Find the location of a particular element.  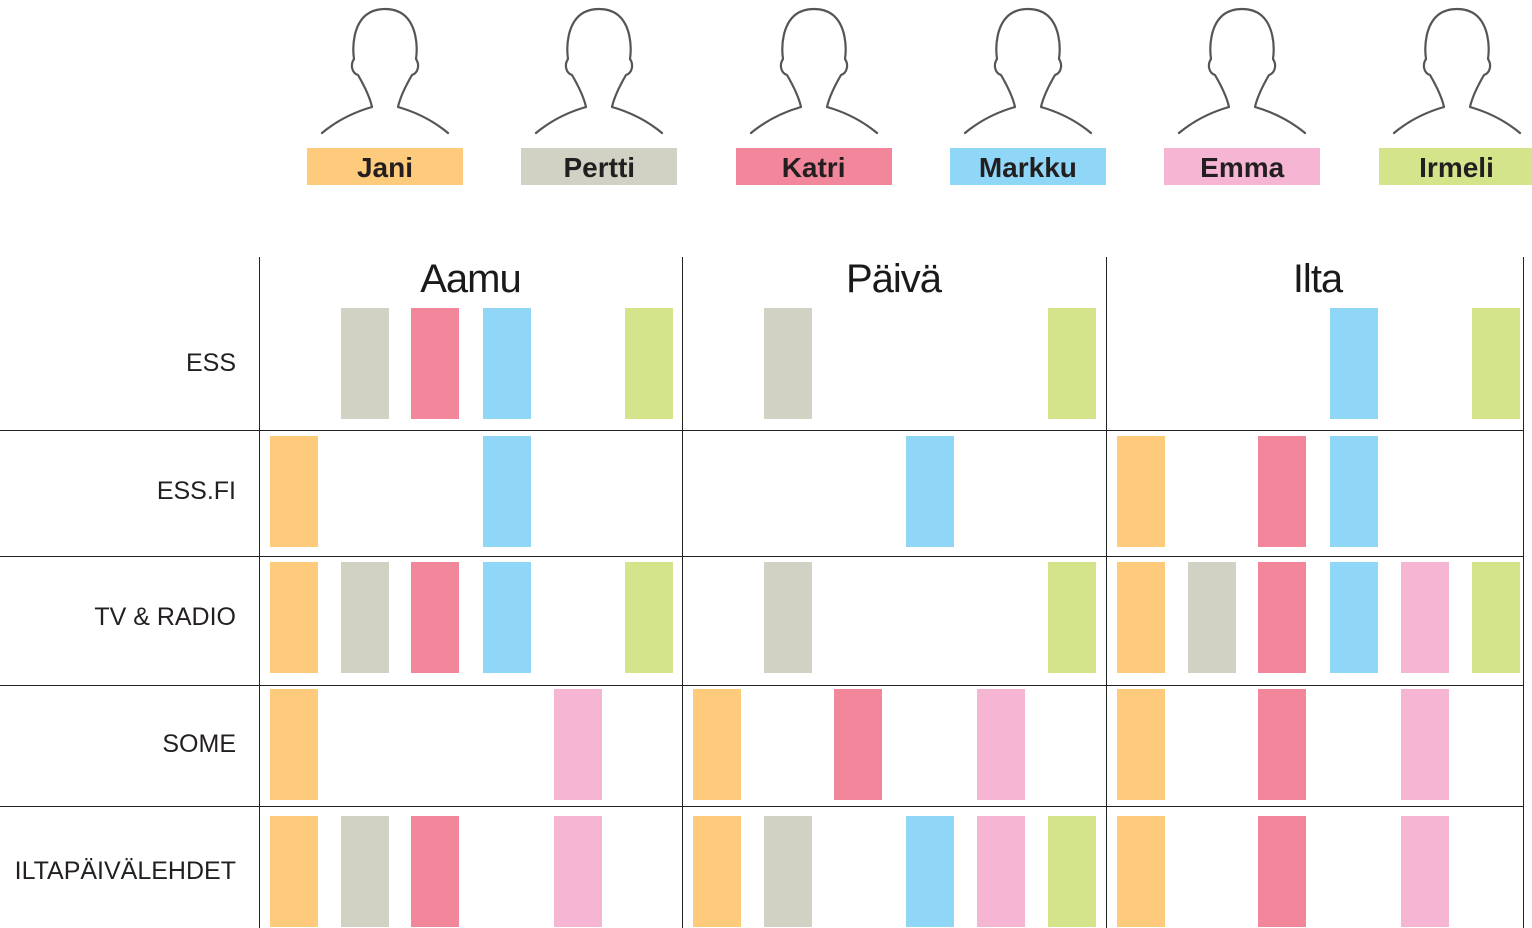

person-name-badge: Irmeli is located at coordinates (1455, 166).